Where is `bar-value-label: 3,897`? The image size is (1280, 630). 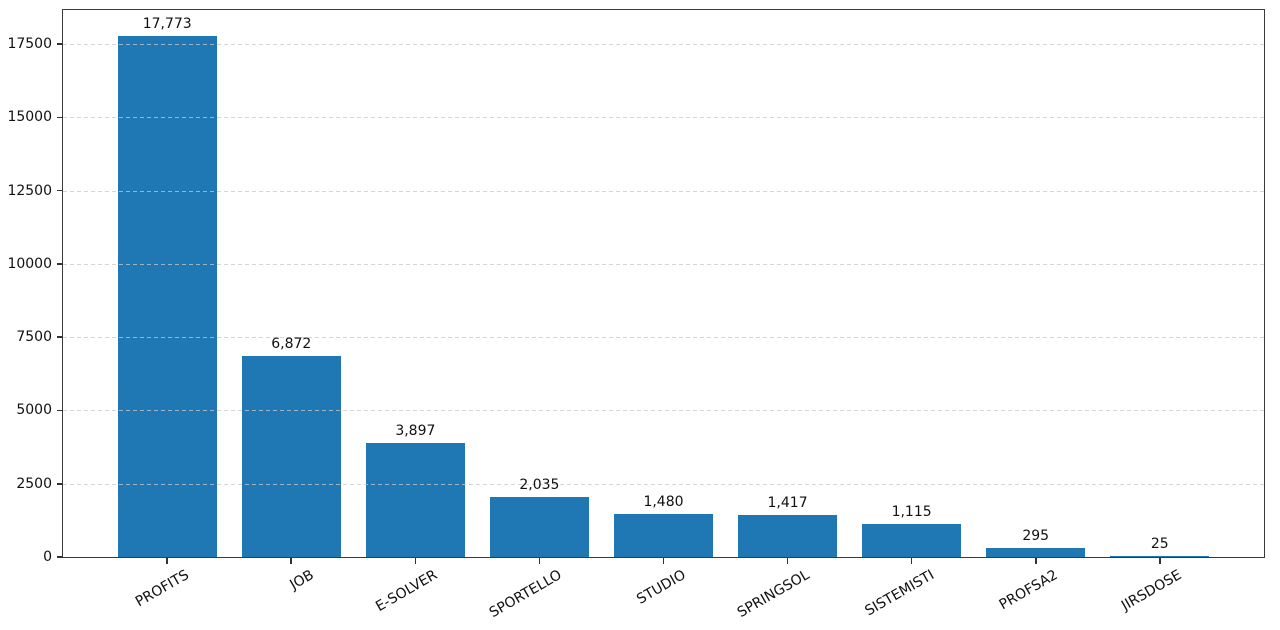
bar-value-label: 3,897 is located at coordinates (415, 430).